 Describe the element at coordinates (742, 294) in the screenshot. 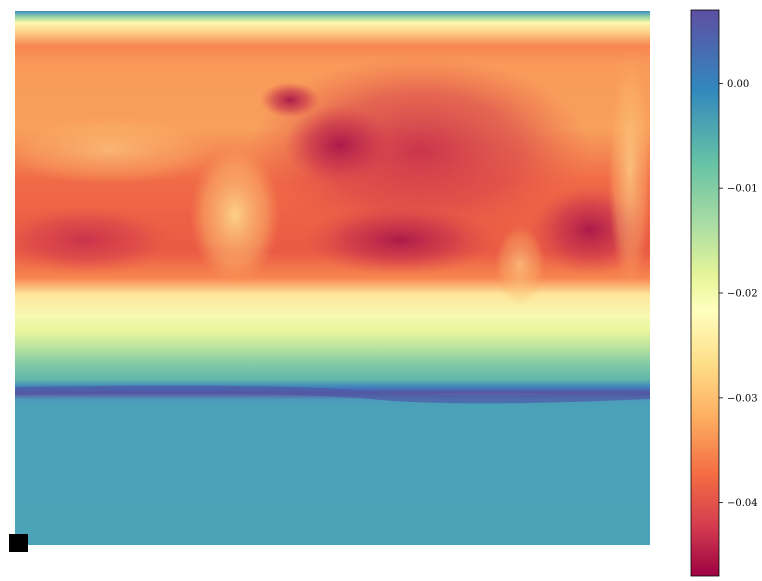

I see `colorbar-tick-label: −0.02` at that location.